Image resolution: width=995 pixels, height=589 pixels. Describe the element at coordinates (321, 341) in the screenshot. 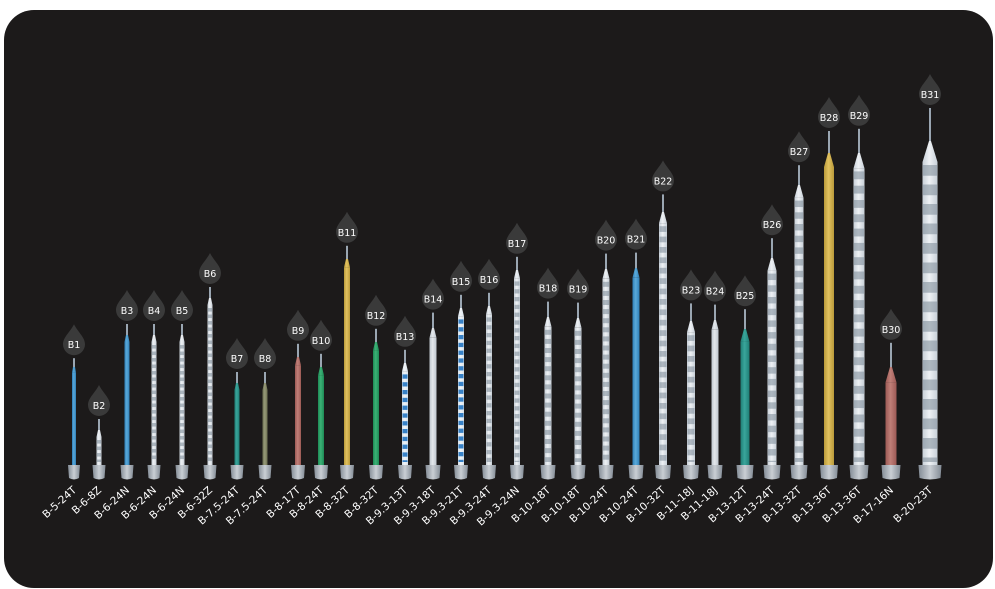

I see `tag-label: B10` at that location.